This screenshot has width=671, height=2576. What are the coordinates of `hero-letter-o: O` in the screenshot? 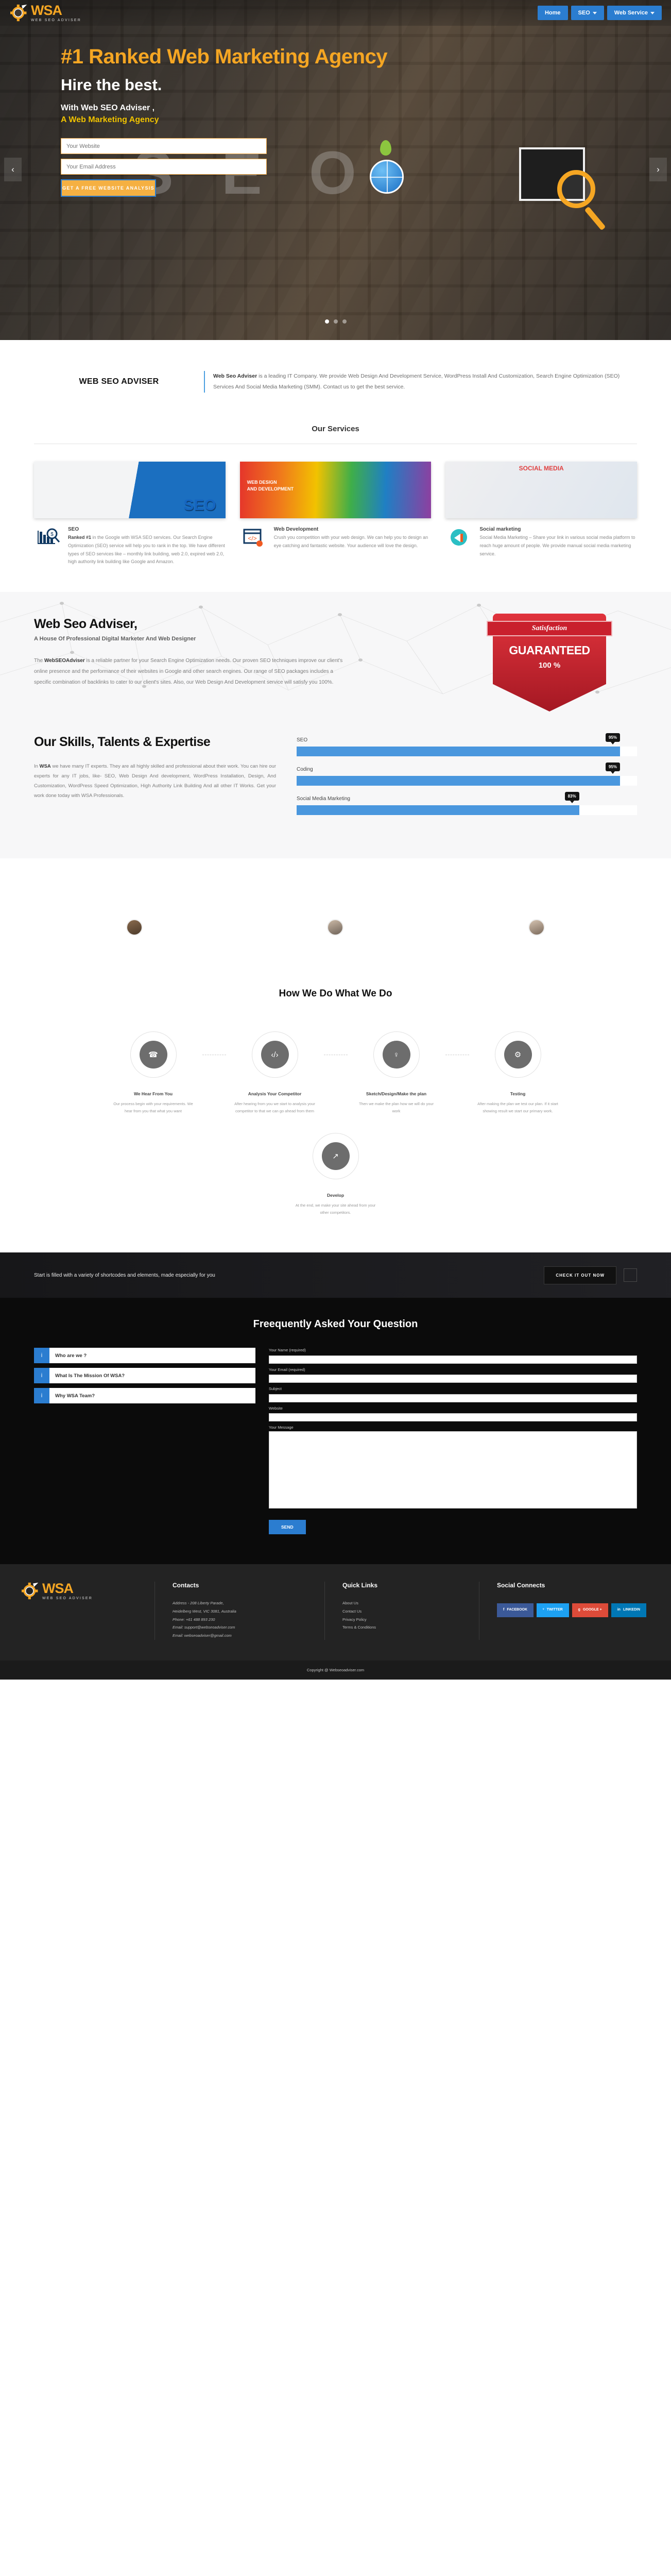 It's located at (332, 173).